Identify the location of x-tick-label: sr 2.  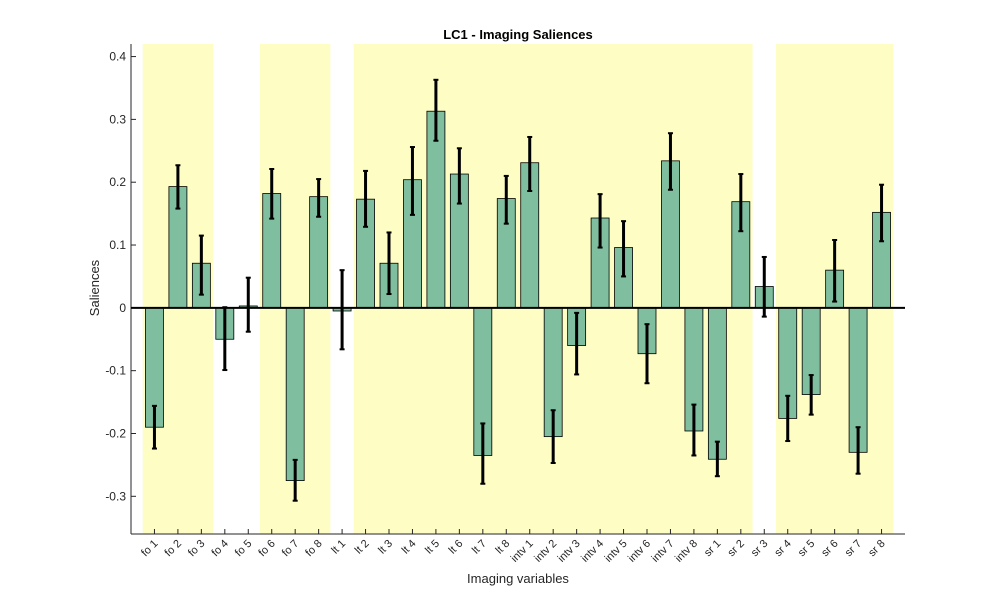
(735, 548).